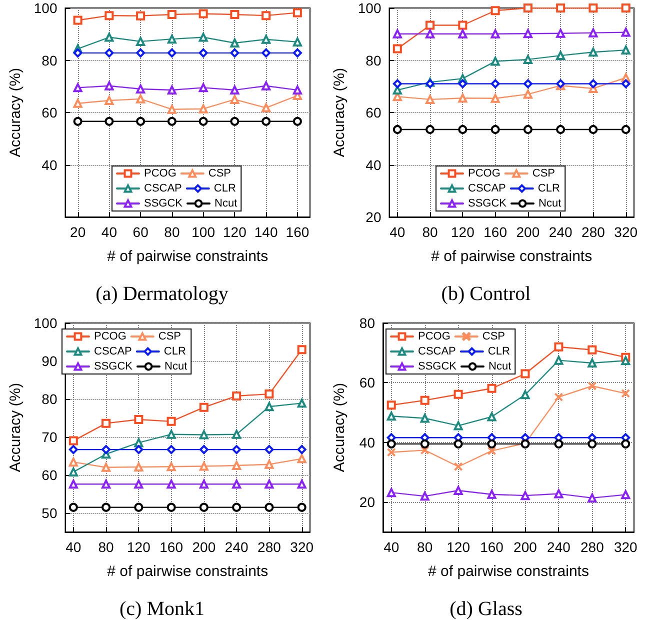  What do you see at coordinates (50, 361) in the screenshot?
I see `y-tick-label: 90` at bounding box center [50, 361].